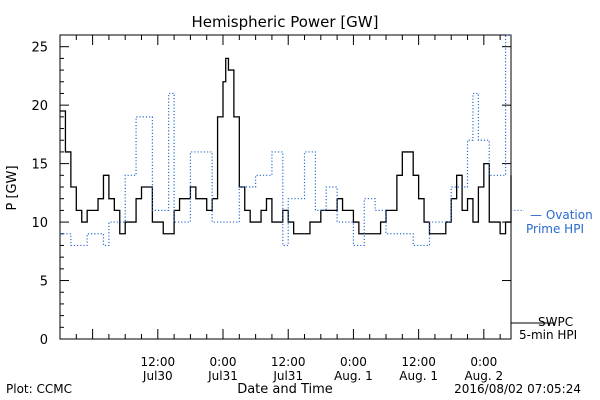 Image resolution: width=600 pixels, height=400 pixels. What do you see at coordinates (39, 223) in the screenshot?
I see `y-tick-label: 10` at bounding box center [39, 223].